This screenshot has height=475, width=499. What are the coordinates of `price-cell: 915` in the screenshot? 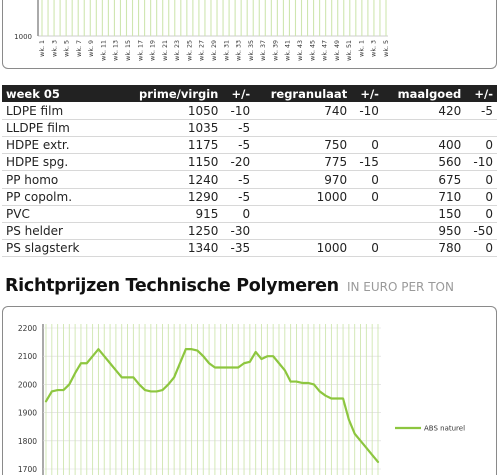 It's located at (207, 213).